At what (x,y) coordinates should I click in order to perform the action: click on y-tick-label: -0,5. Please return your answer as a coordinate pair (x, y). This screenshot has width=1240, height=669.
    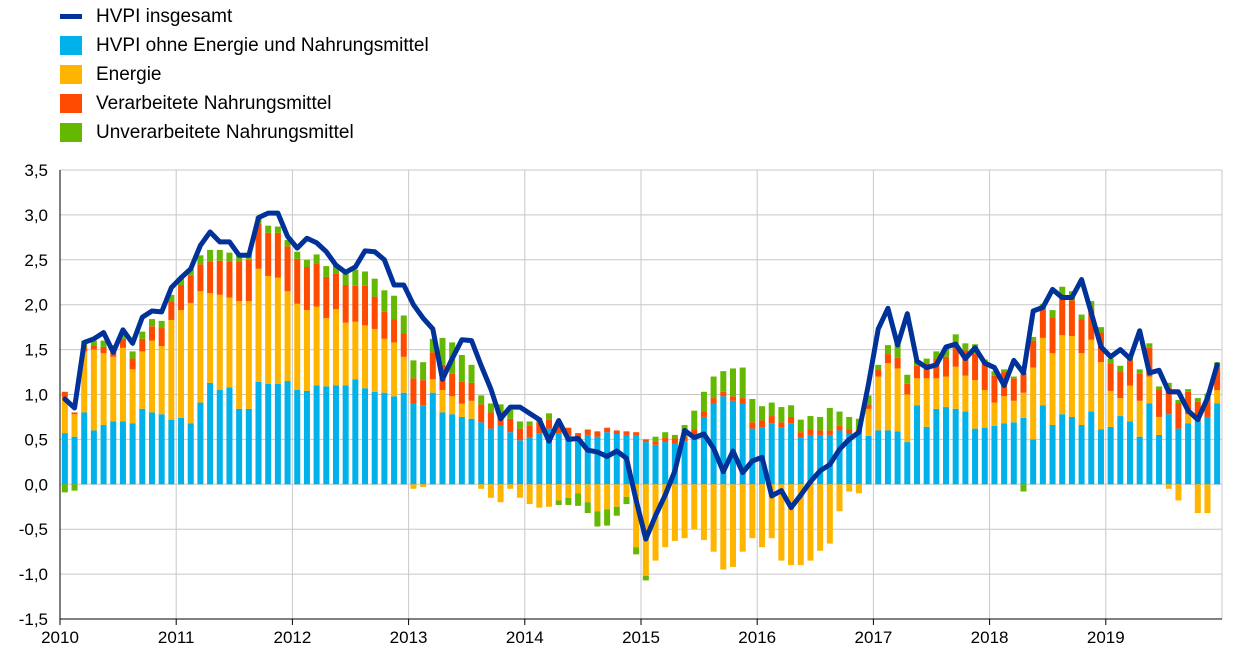
    Looking at the image, I should click on (33, 529).